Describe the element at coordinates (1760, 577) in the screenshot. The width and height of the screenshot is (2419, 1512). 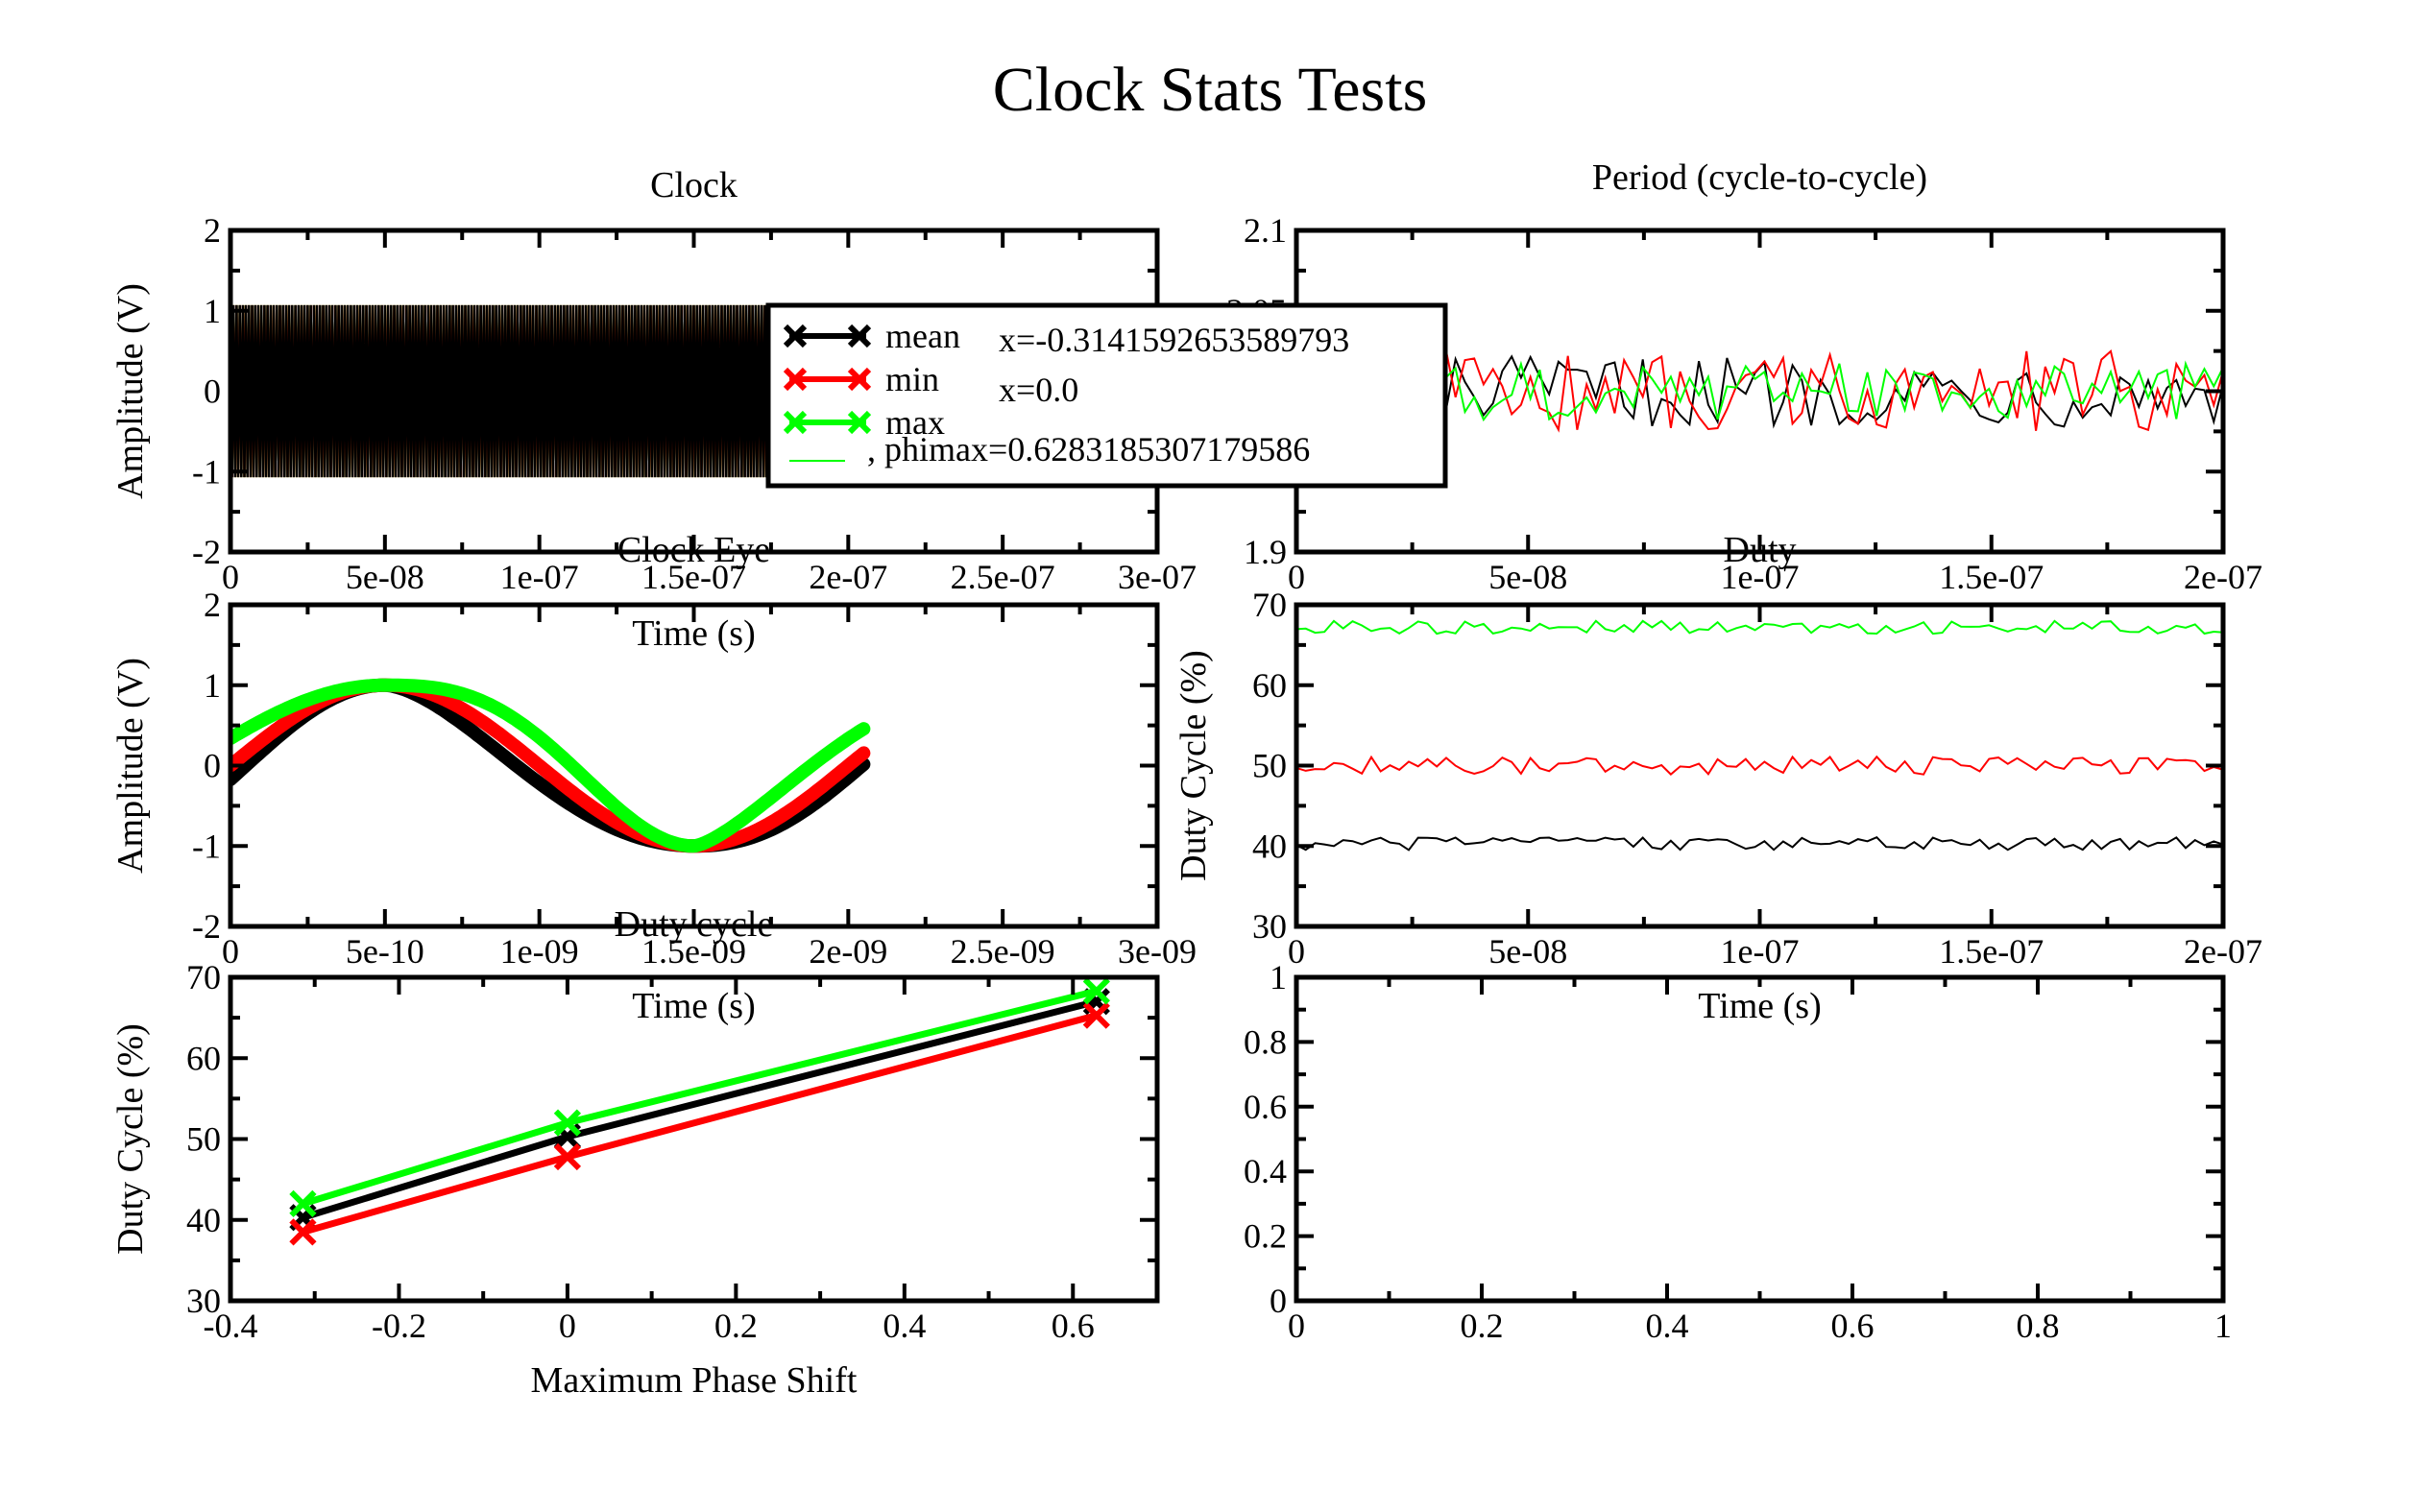
I see `period-xtick-label: 1e-07` at that location.